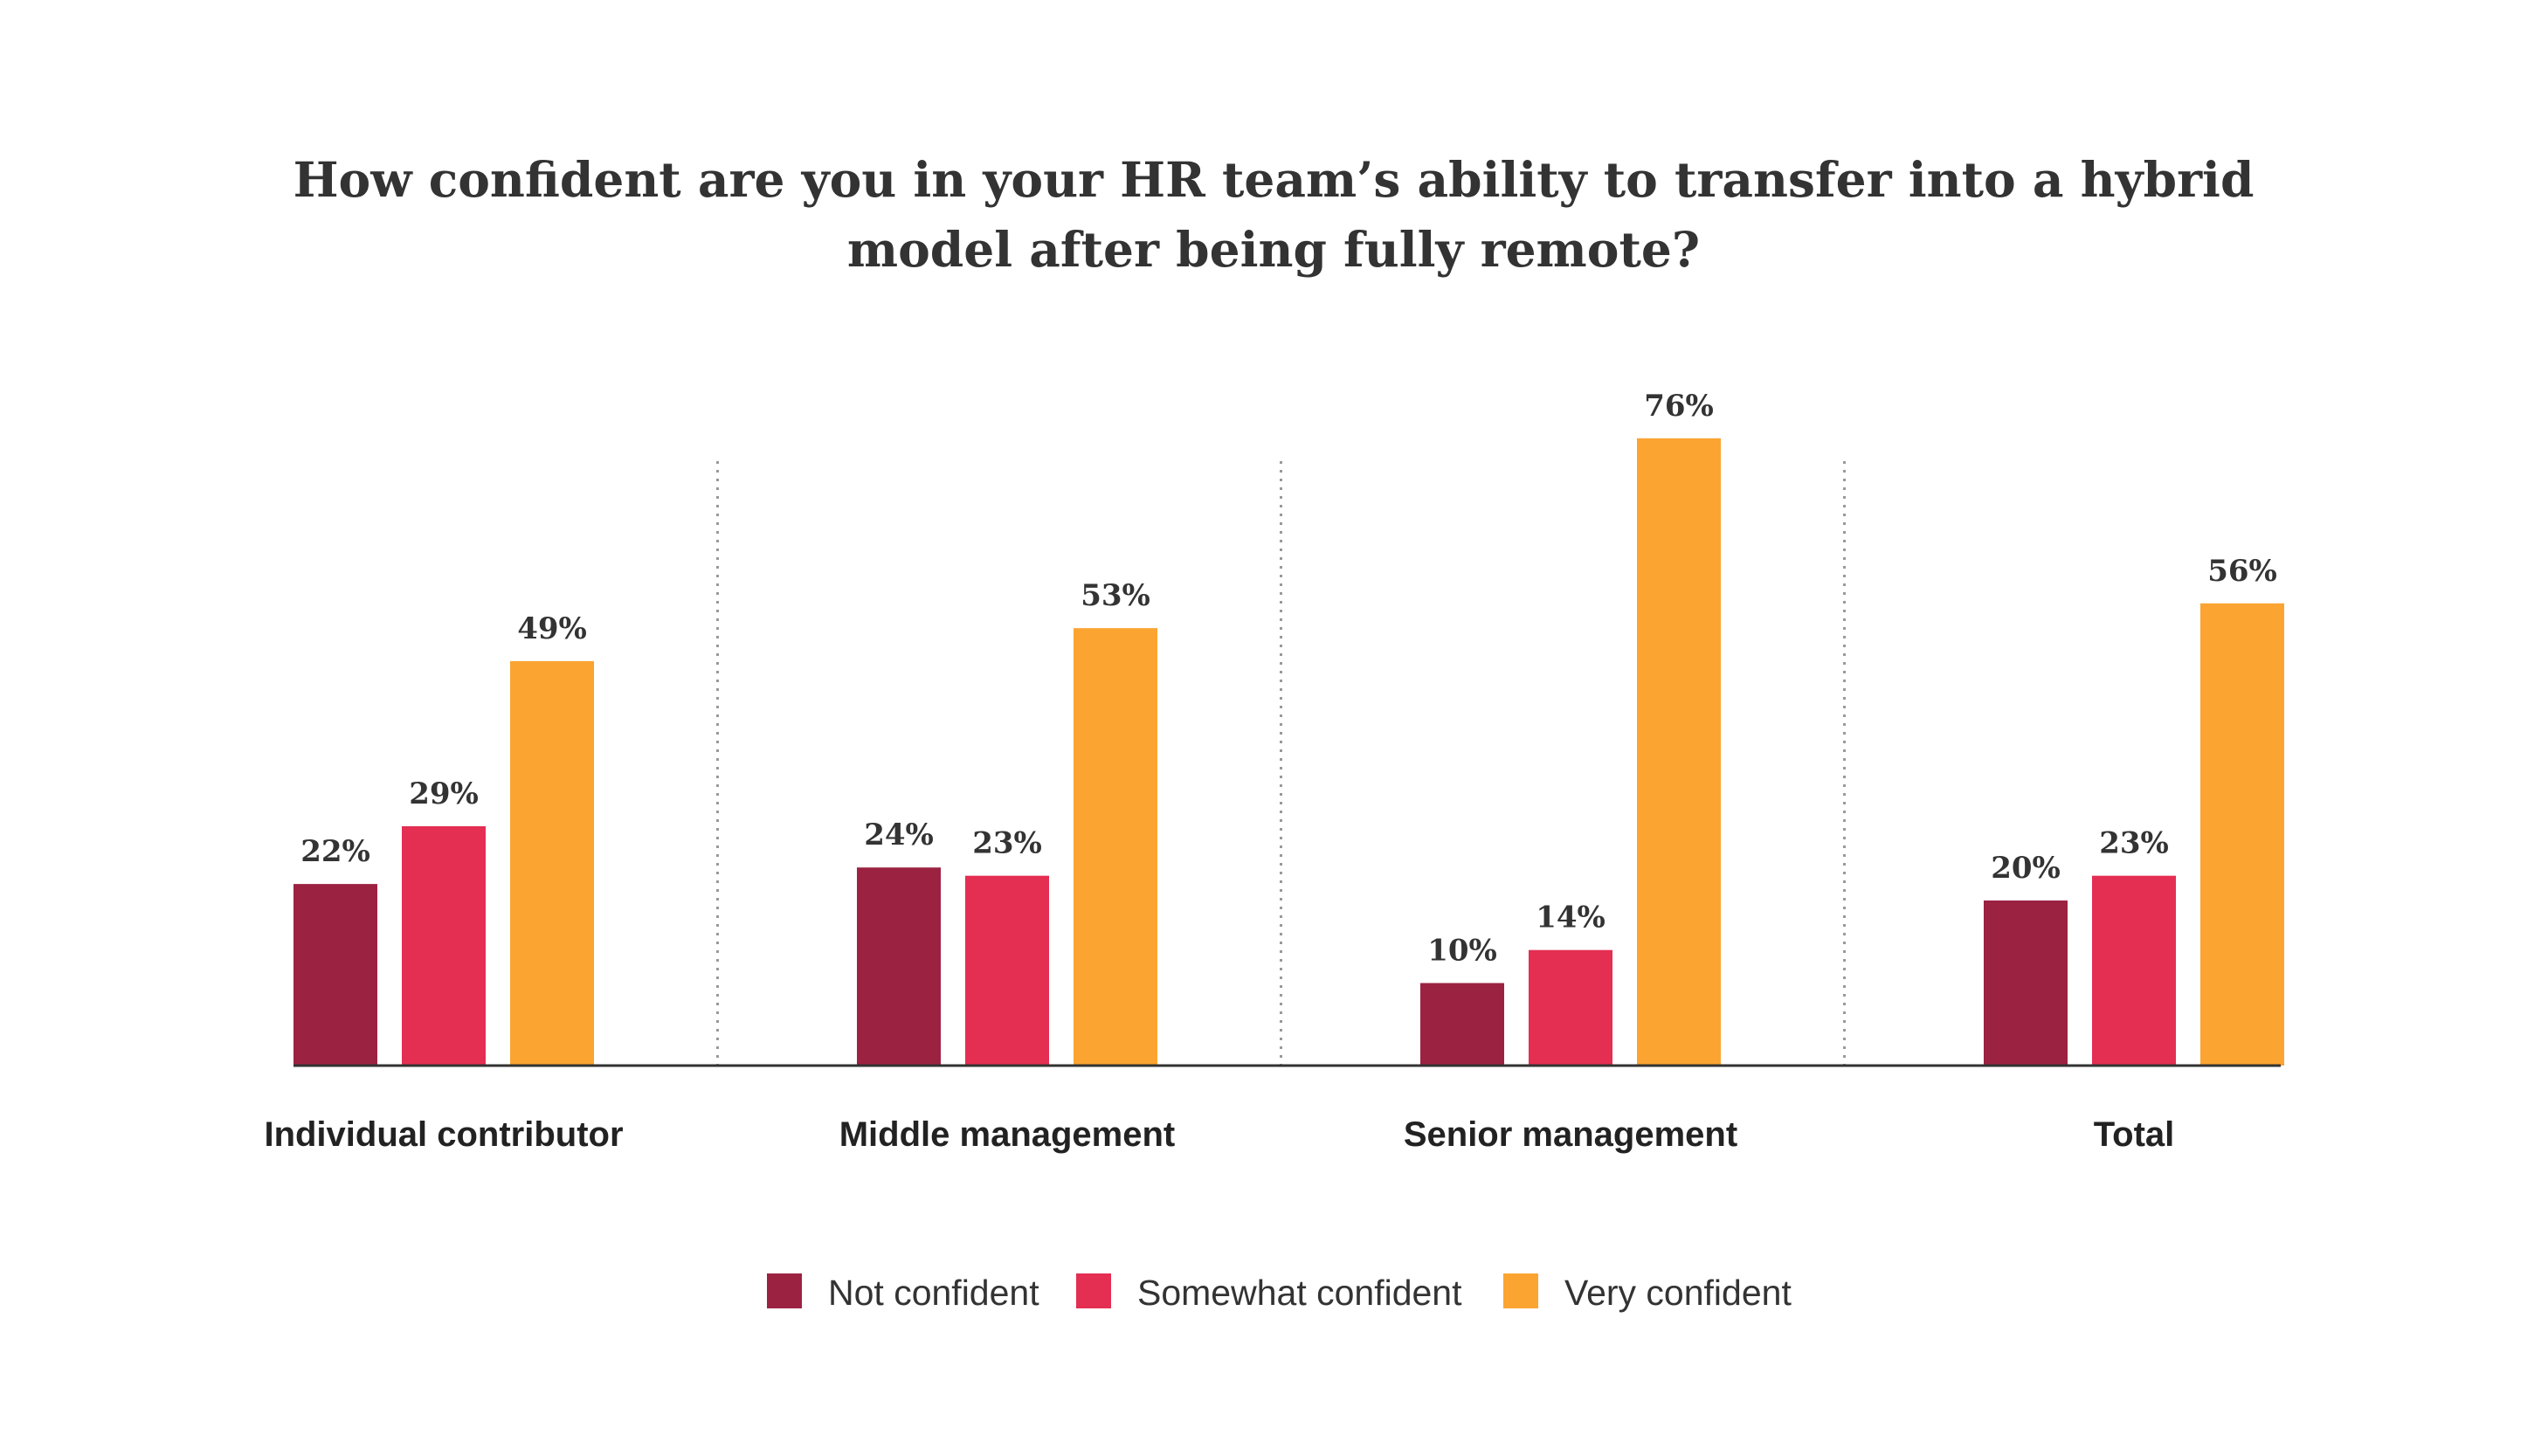 This screenshot has width=2548, height=1456. What do you see at coordinates (2026, 868) in the screenshot?
I see `value-label-3-0: 20%` at bounding box center [2026, 868].